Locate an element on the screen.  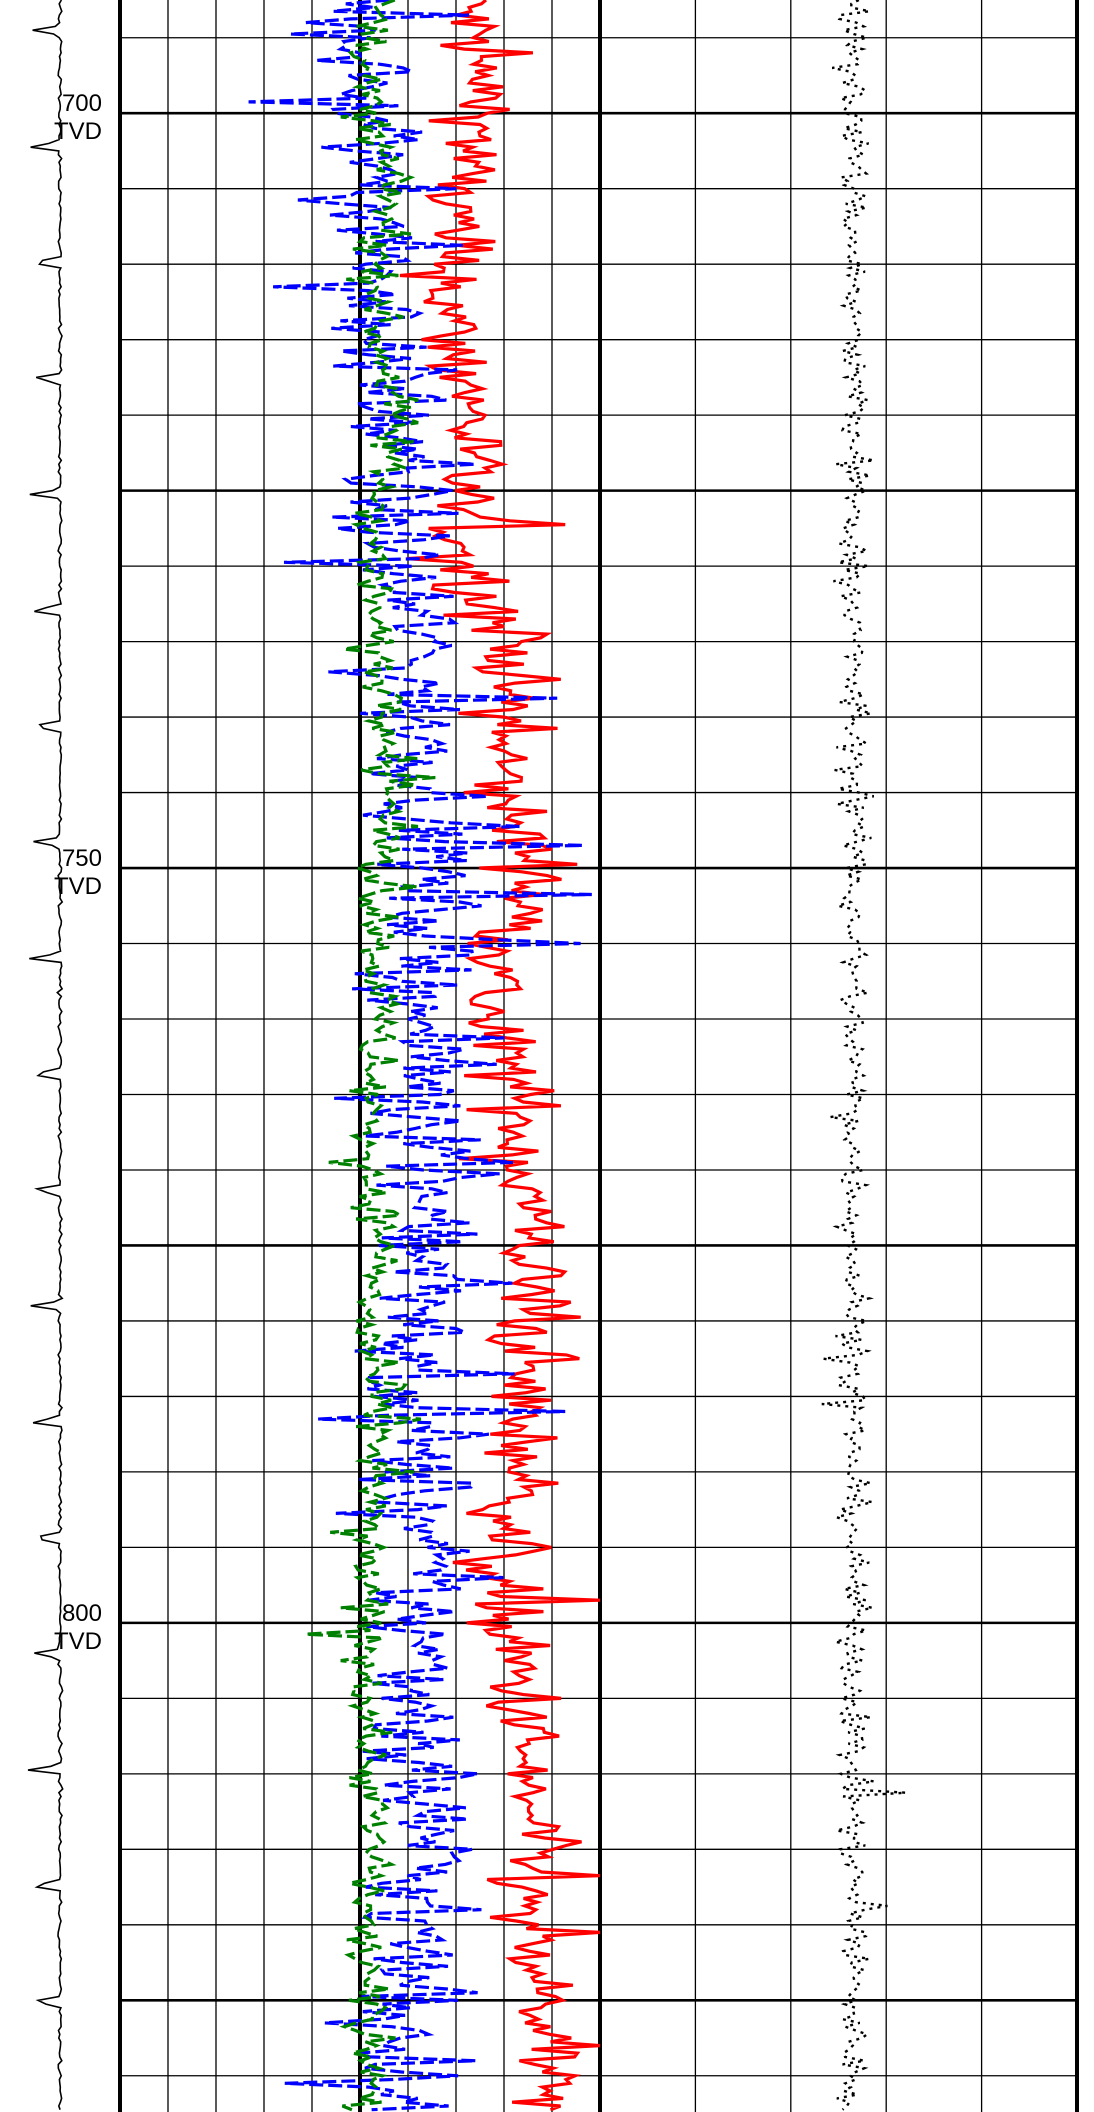
depth-label-value: 700 is located at coordinates (82, 103).